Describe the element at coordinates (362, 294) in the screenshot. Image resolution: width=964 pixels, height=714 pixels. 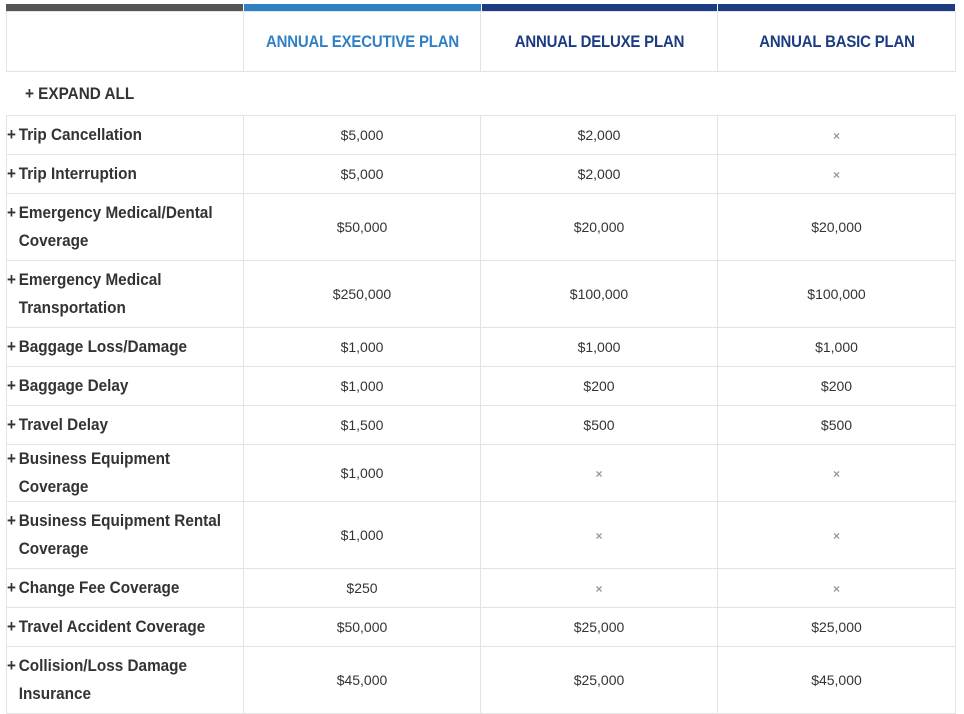
I see `coverage-amount: $250,000` at that location.